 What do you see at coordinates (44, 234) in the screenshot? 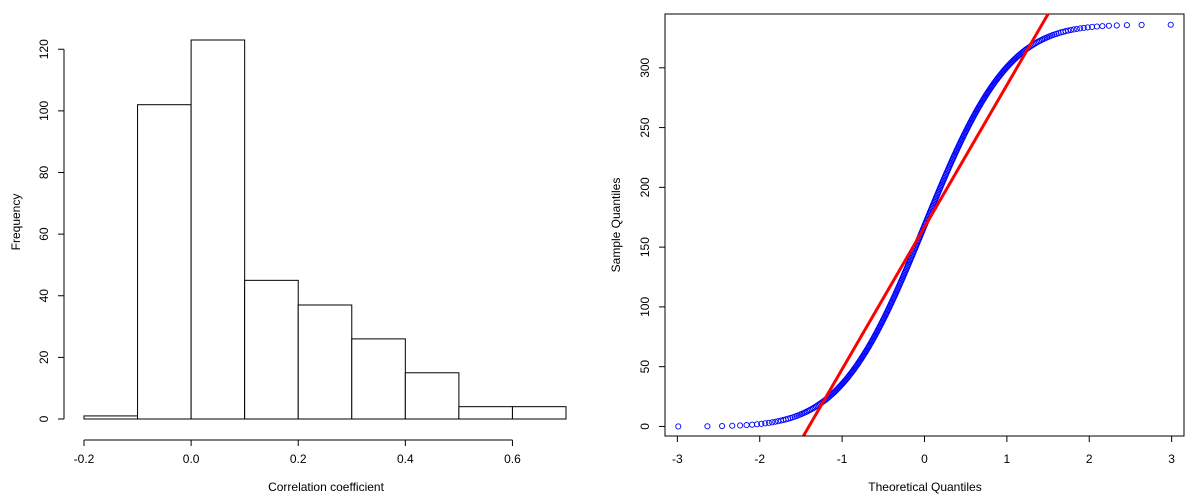
I see `y-tick-label: 60` at bounding box center [44, 234].